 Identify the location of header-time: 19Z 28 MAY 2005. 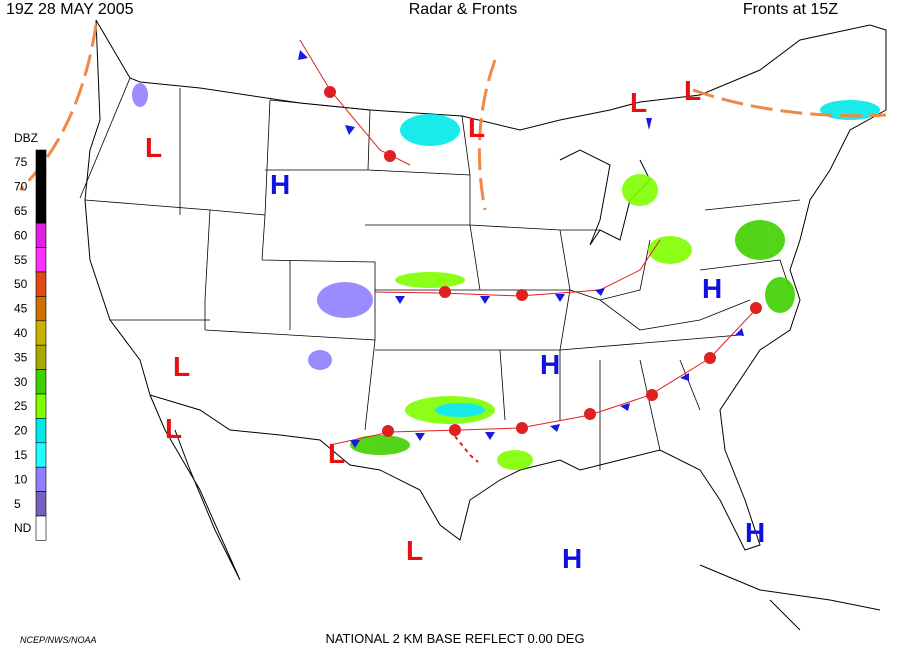
(70, 9).